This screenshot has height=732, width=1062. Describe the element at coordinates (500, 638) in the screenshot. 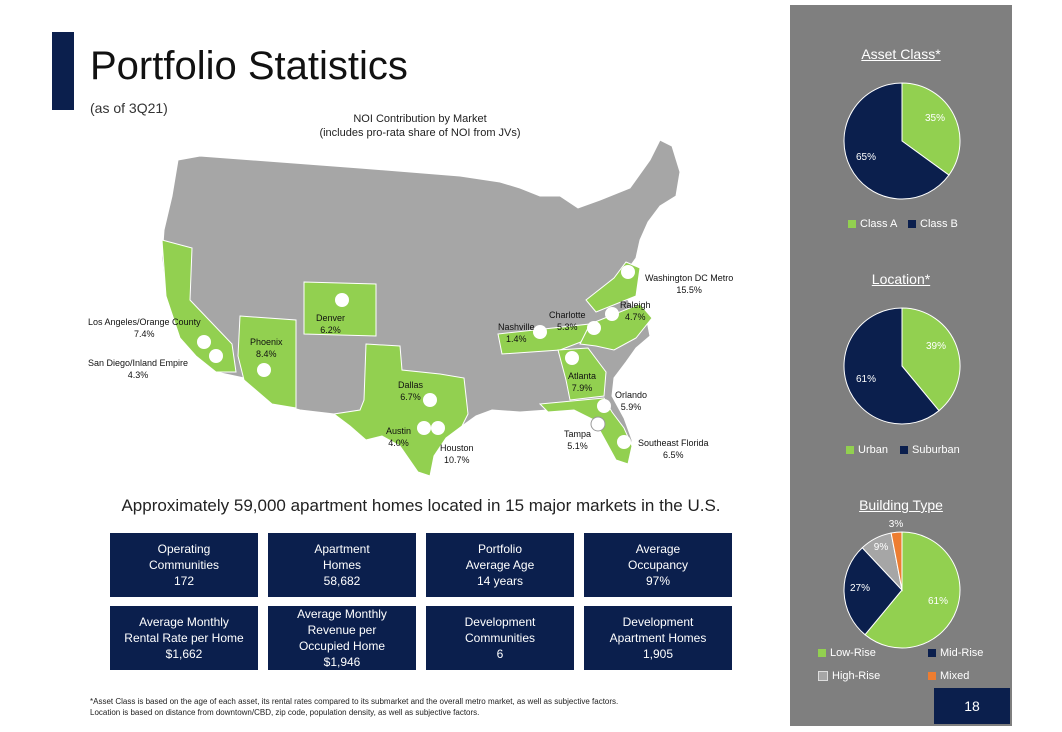

I see `stat-development-communities: Development Communities 6` at that location.